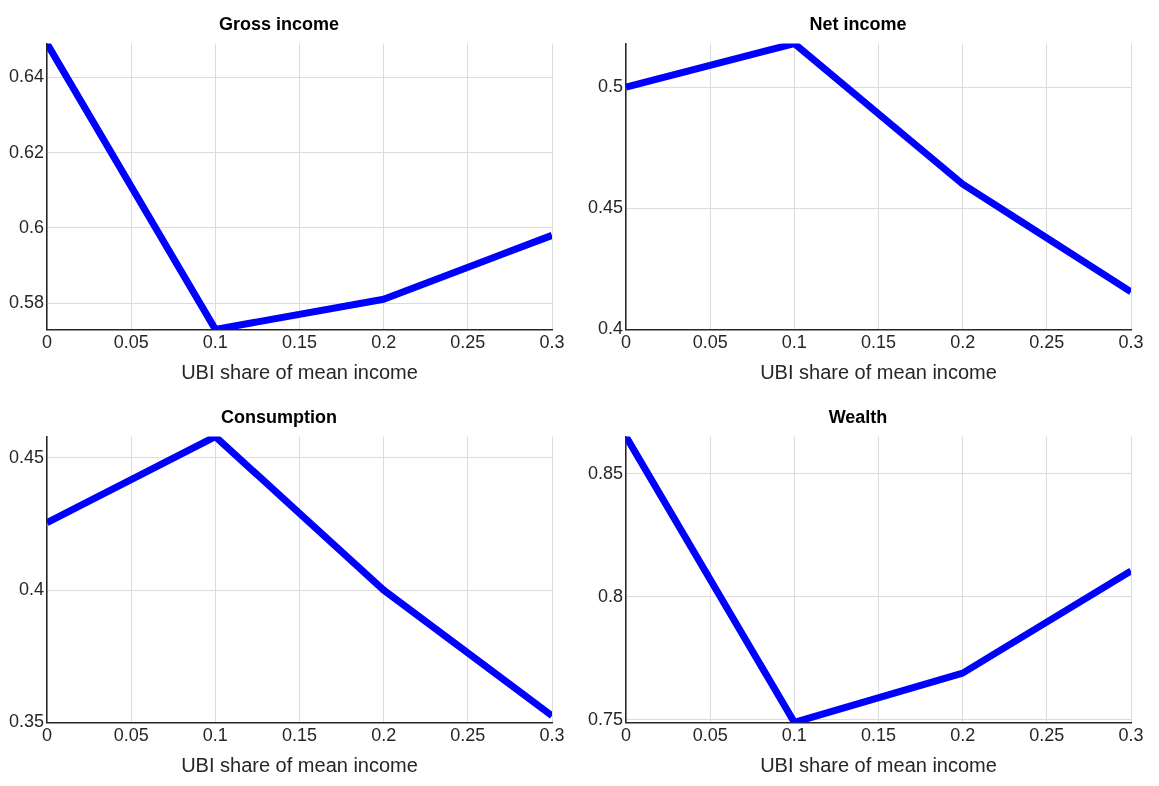  What do you see at coordinates (611, 595) in the screenshot?
I see `y-tick-label: 0.8` at bounding box center [611, 595].